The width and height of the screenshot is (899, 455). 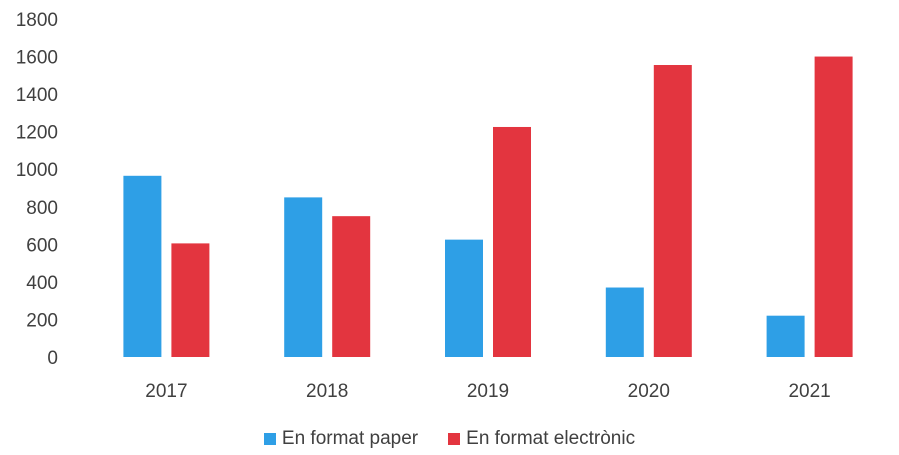 What do you see at coordinates (649, 391) in the screenshot?
I see `x-tick-label: 2020` at bounding box center [649, 391].